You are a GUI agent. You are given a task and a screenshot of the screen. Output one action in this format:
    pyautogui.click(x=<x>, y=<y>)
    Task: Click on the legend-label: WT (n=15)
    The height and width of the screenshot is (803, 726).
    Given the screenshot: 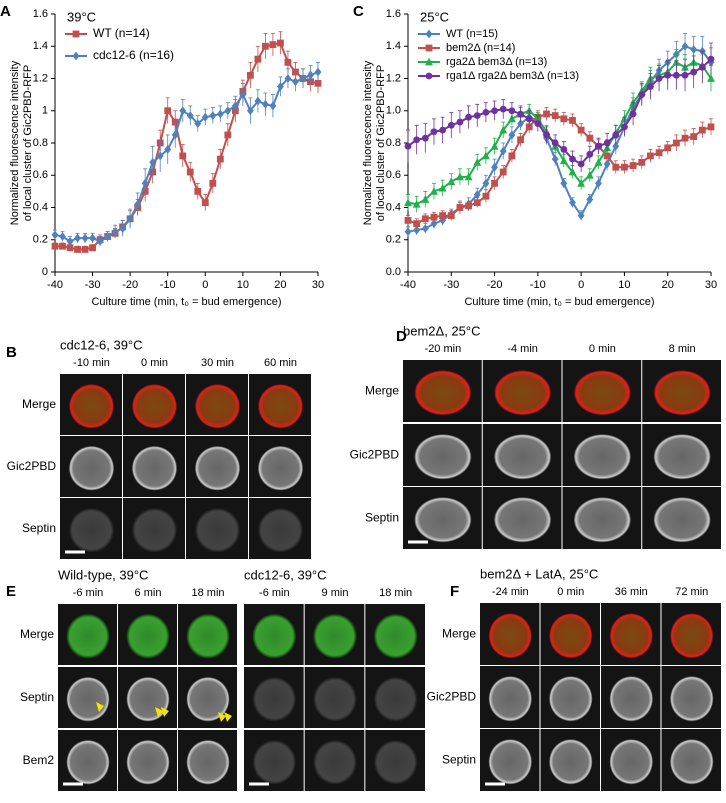 What is the action you would take?
    pyautogui.click(x=472, y=34)
    